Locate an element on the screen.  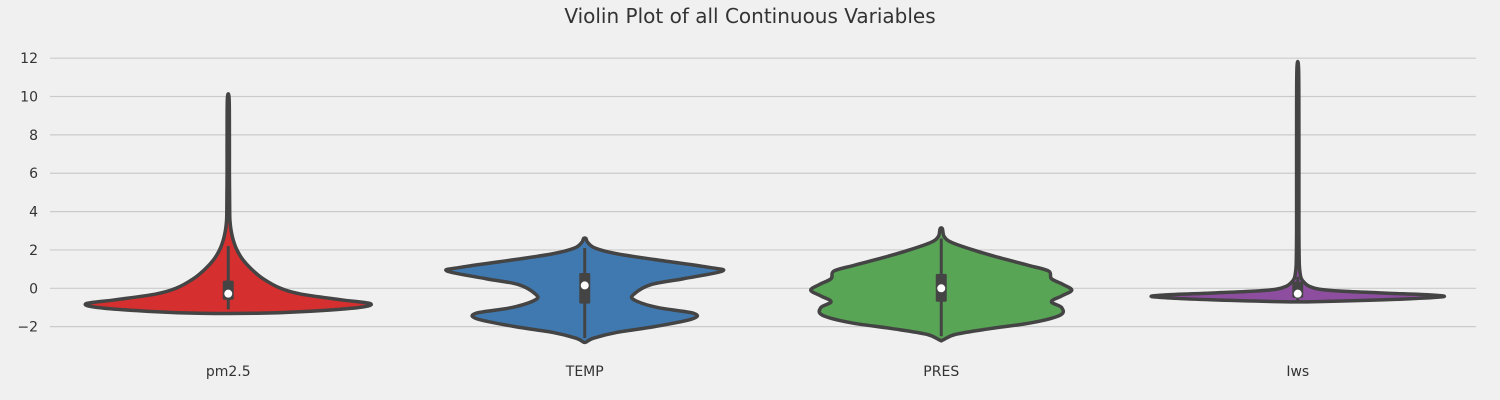
x-tick-label: pm2.5 is located at coordinates (228, 372).